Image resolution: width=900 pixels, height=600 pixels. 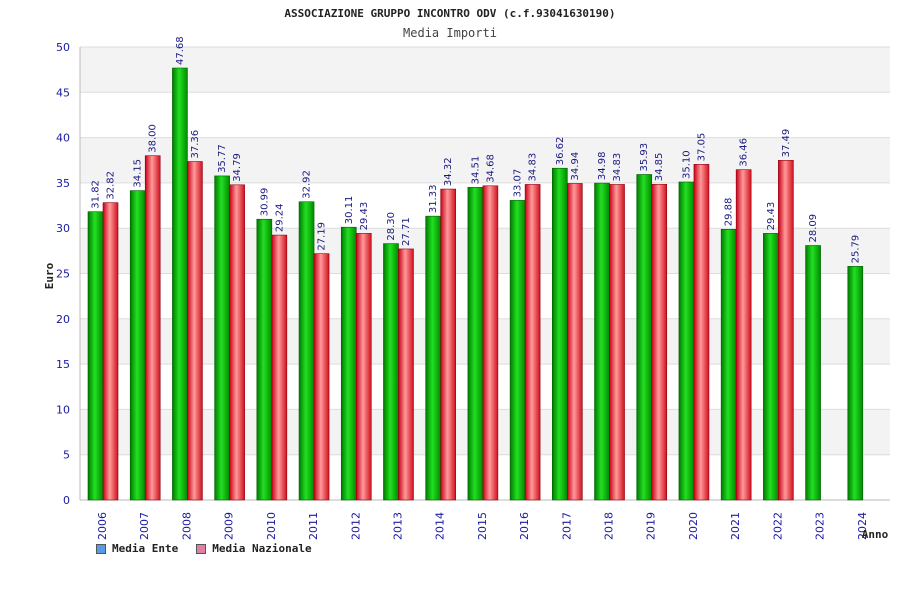 What do you see at coordinates (271, 526) in the screenshot?
I see `x-tick-label: 2010` at bounding box center [271, 526].